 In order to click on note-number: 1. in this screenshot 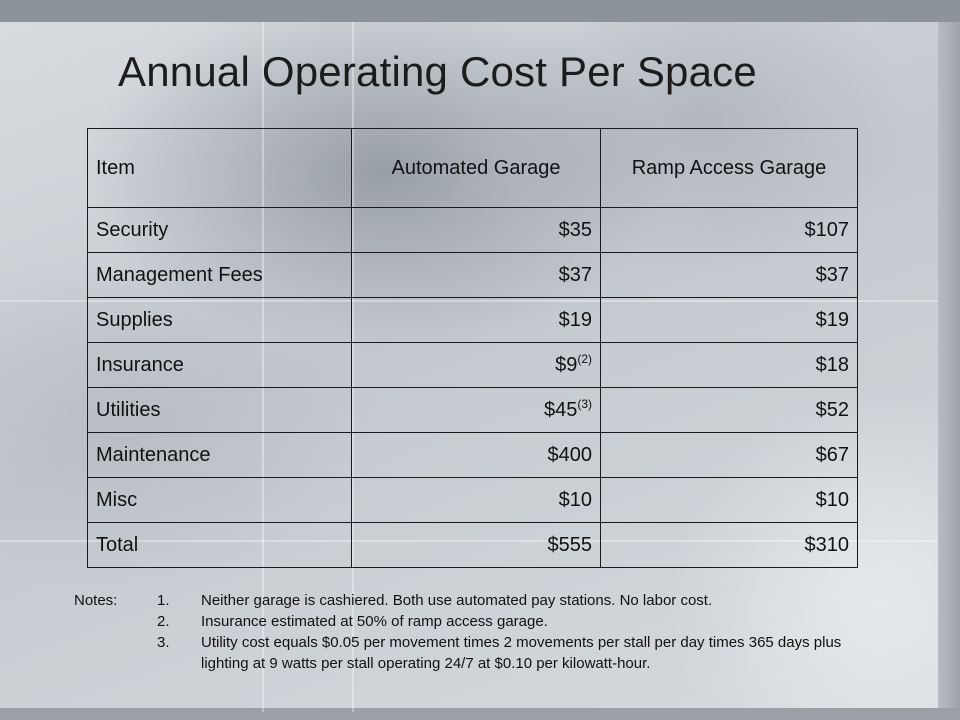, I will do `click(163, 600)`.